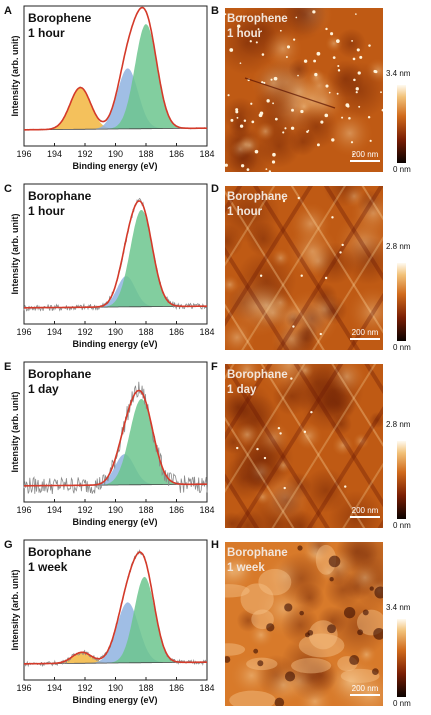 This screenshot has height=715, width=431. I want to click on panel-title-line-2: 1 hour, so click(46, 33).